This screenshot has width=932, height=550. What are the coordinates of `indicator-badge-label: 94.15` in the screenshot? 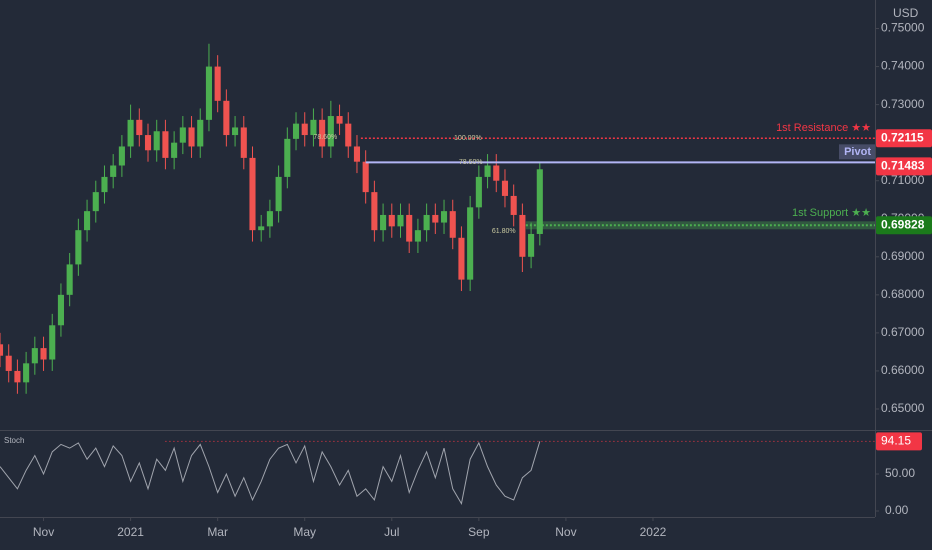 It's located at (896, 441).